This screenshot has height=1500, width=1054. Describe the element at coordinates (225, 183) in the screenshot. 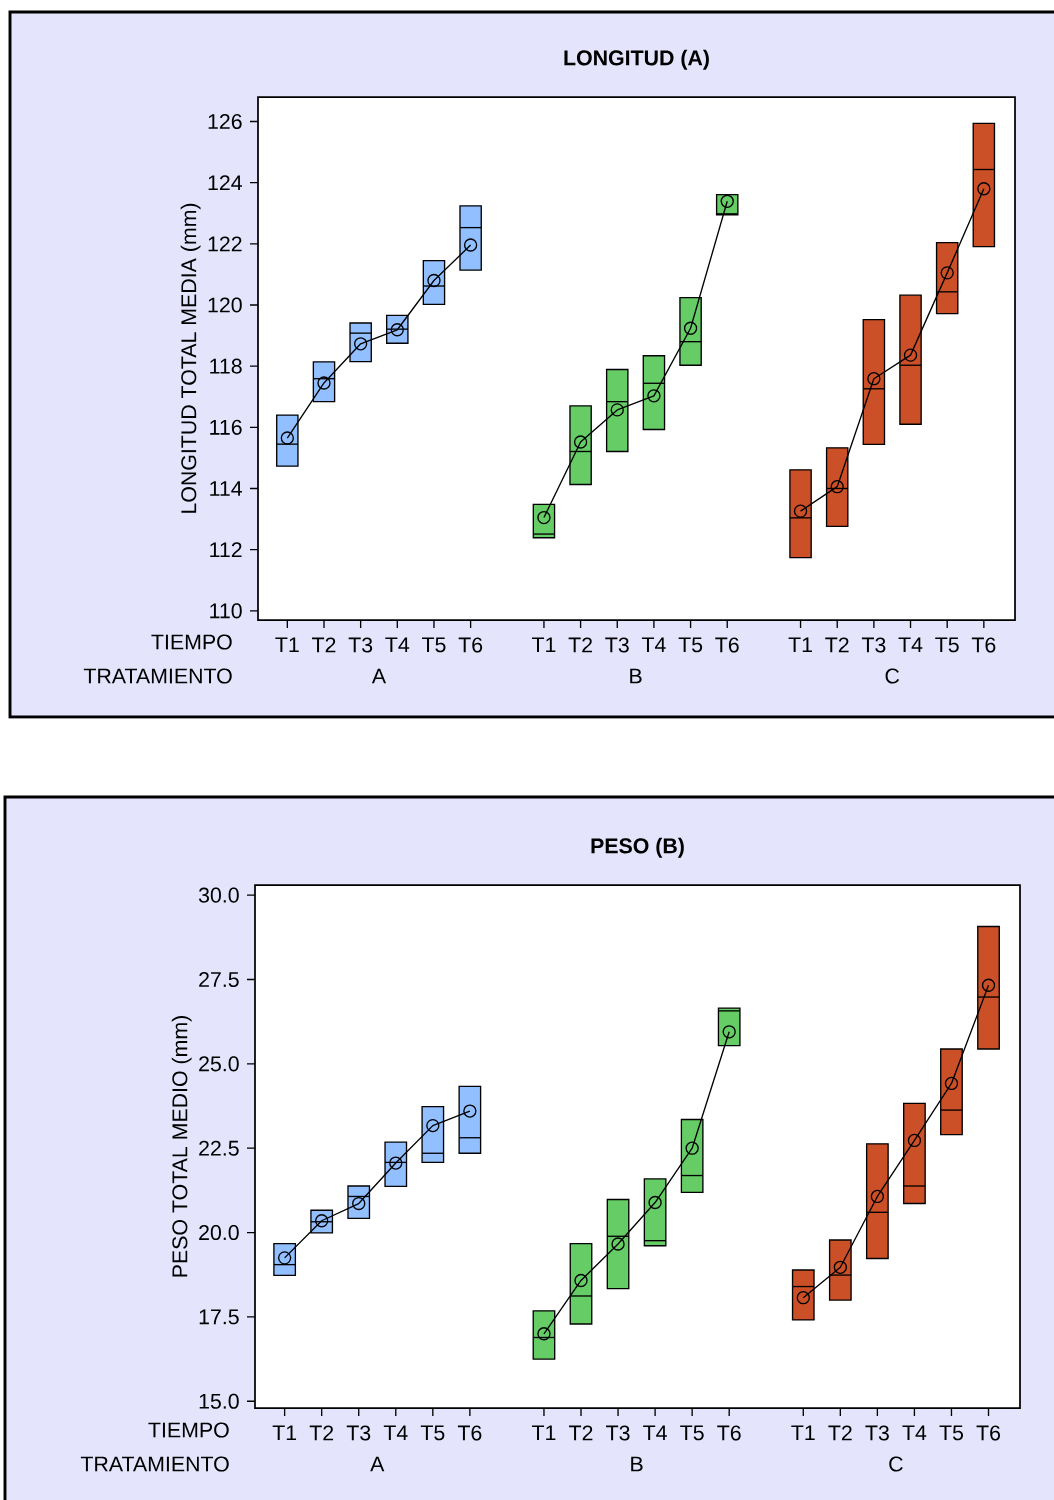

I see `y-tick-label: 124` at that location.